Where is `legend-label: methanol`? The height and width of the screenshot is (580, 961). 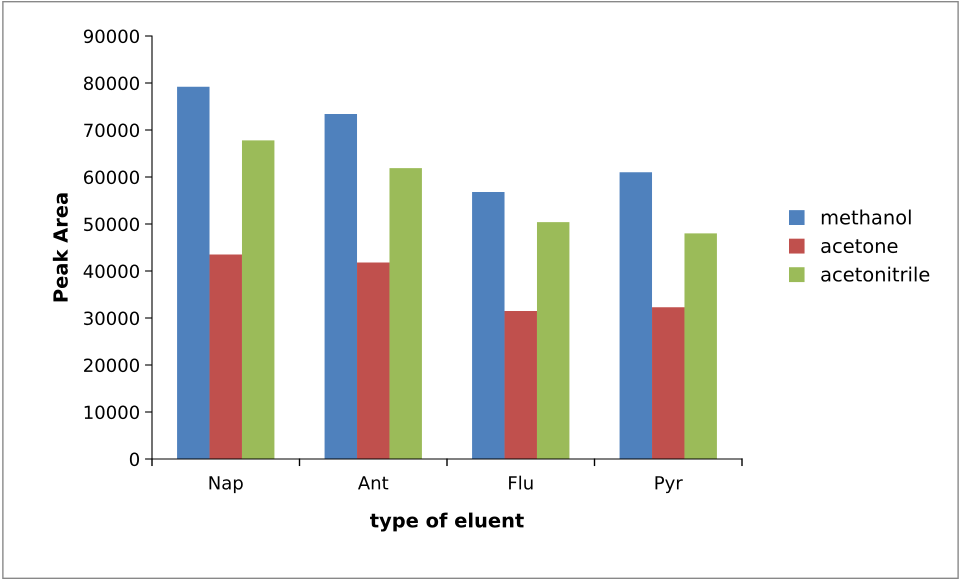
legend-label: methanol is located at coordinates (866, 217).